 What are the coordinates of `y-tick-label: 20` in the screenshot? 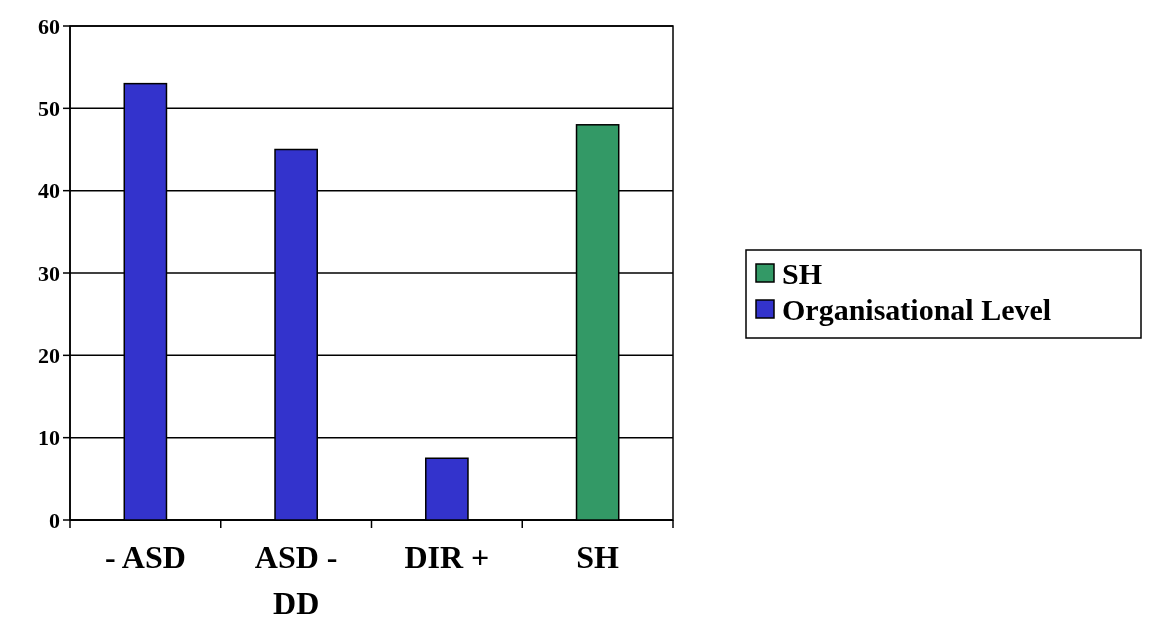 It's located at (49, 356).